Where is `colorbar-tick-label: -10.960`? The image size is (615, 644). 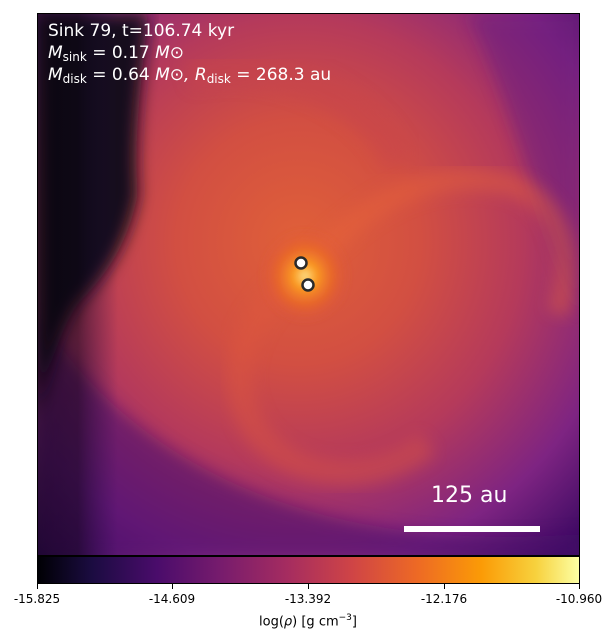 colorbar-tick-label: -10.960 is located at coordinates (579, 599).